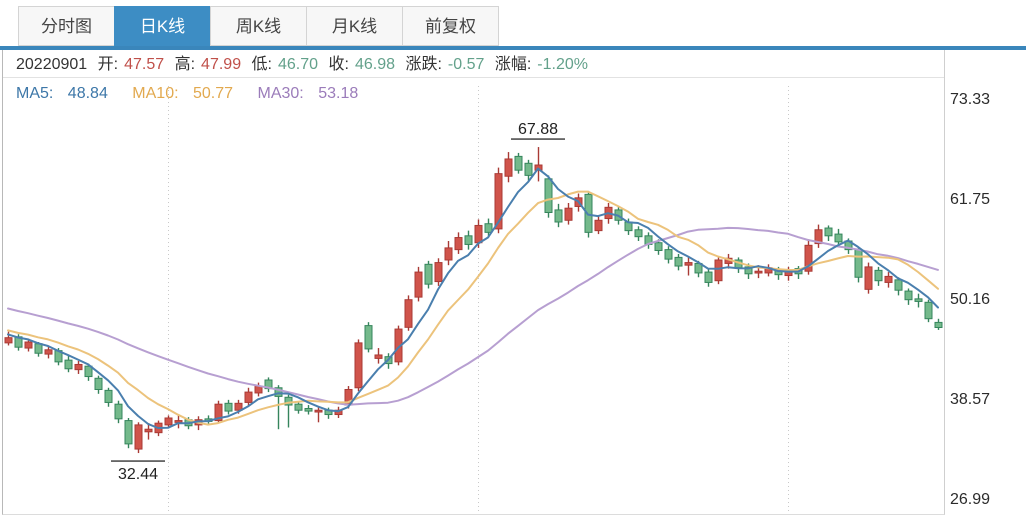 This screenshot has width=1026, height=522. I want to click on period-tabbar: 分时图 日K线 周K线 月K线 前复权, so click(258, 26).